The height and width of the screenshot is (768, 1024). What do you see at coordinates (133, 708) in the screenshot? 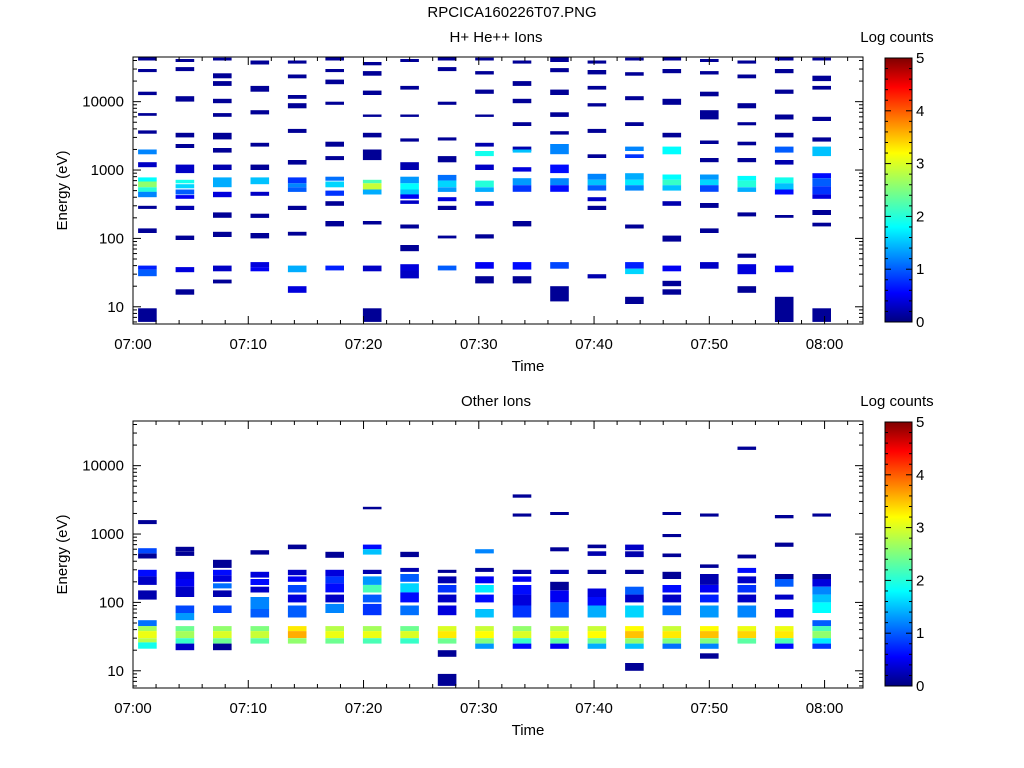
I see `x-tick-label: 07:00` at bounding box center [133, 708].